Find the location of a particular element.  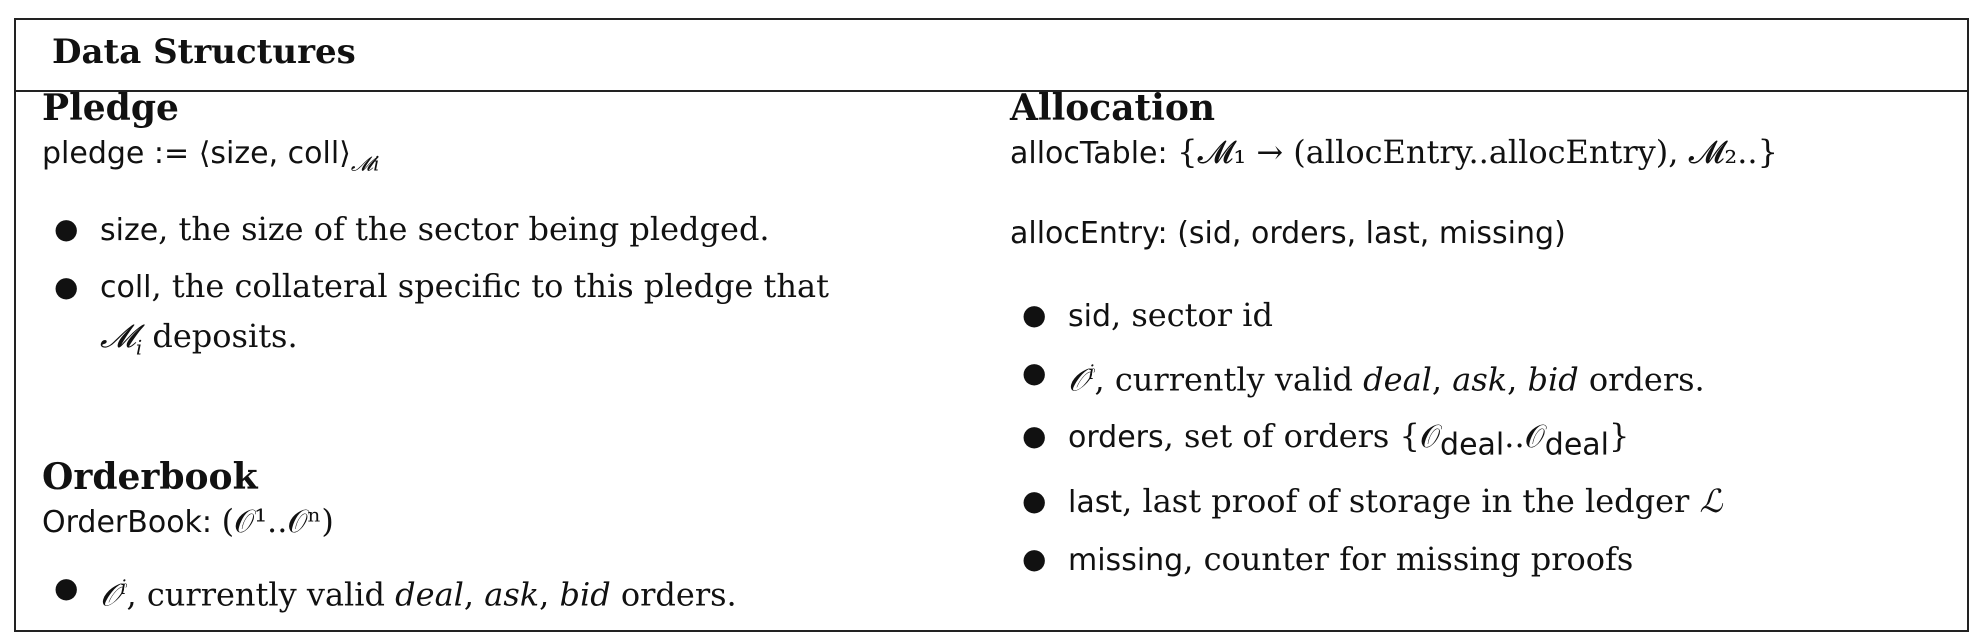

orderbook-formula: OrderBook: (𝒪¹..𝒪ⁿ) is located at coordinates (188, 520).